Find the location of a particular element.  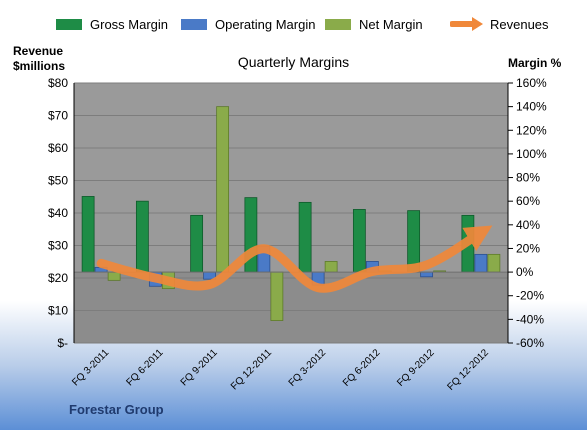

right-tick-label: 80% is located at coordinates (528, 178).